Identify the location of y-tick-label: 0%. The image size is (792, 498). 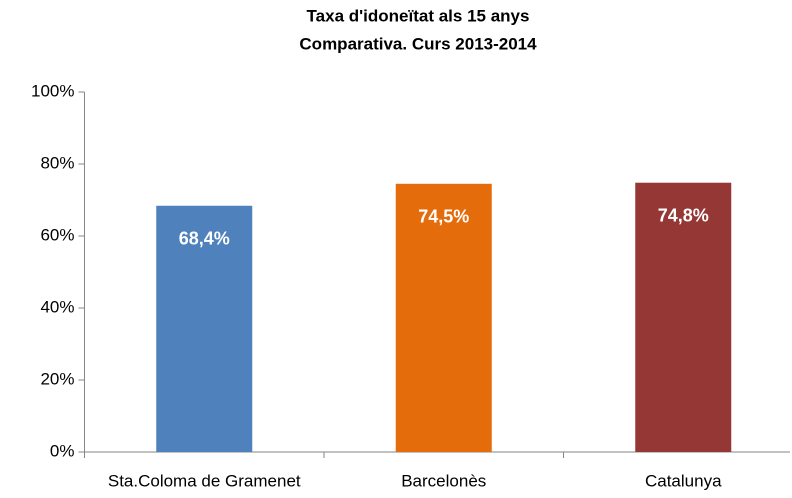
(62, 450).